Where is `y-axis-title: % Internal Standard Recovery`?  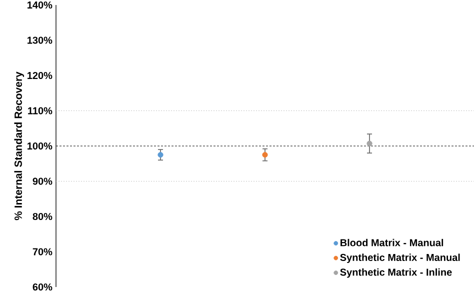 y-axis-title: % Internal Standard Recovery is located at coordinates (19, 146).